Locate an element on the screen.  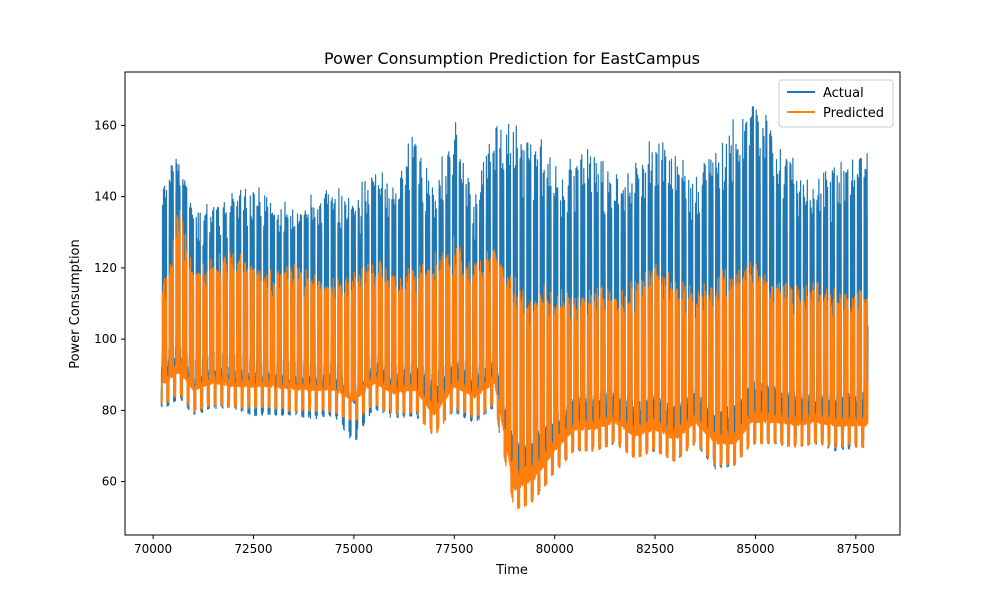
legend-label-predicted: Predicted is located at coordinates (853, 113).